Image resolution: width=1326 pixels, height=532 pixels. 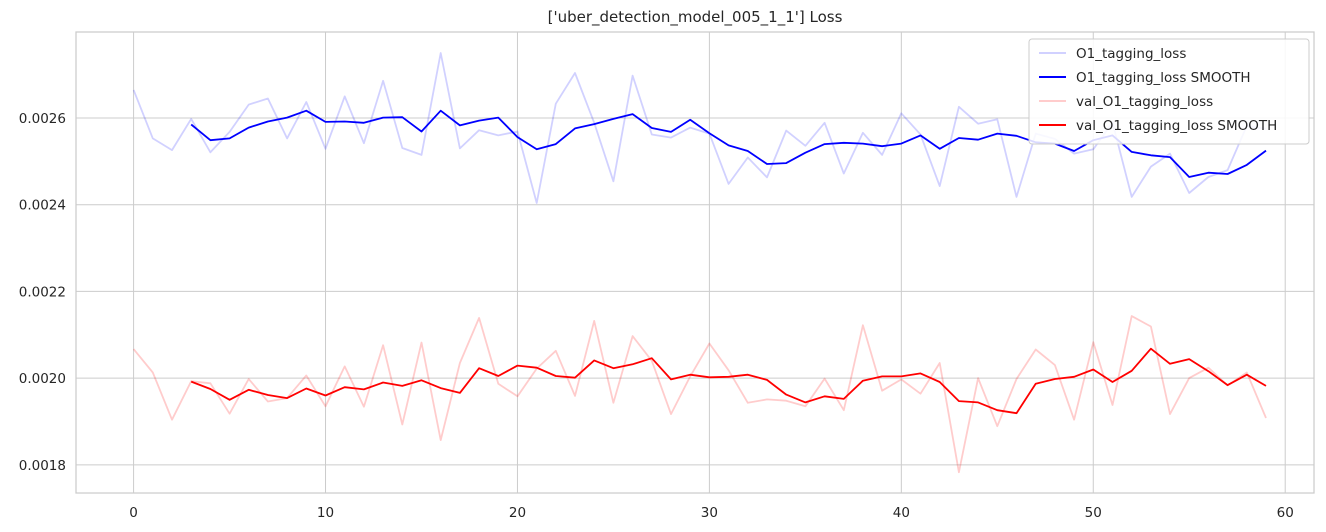 What do you see at coordinates (1285, 513) in the screenshot?
I see `x-tick-label: 60` at bounding box center [1285, 513].